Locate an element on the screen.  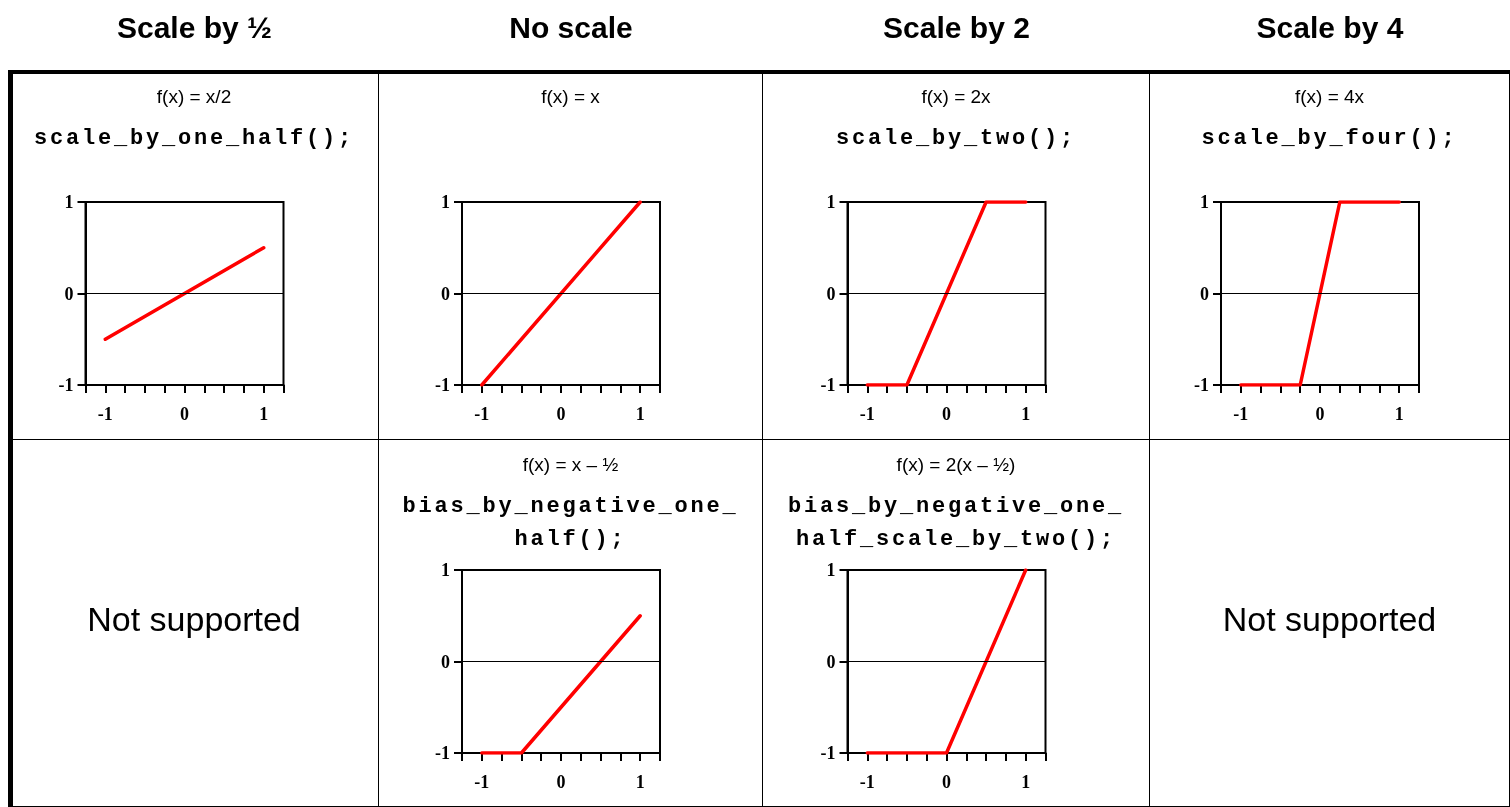
text: Scale by ½ is located at coordinates (194, 28).